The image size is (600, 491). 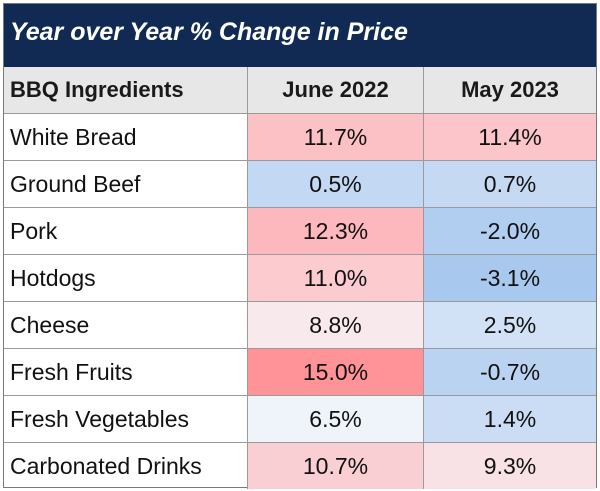 I want to click on may-2023-cell: -3.1%, so click(x=509, y=278).